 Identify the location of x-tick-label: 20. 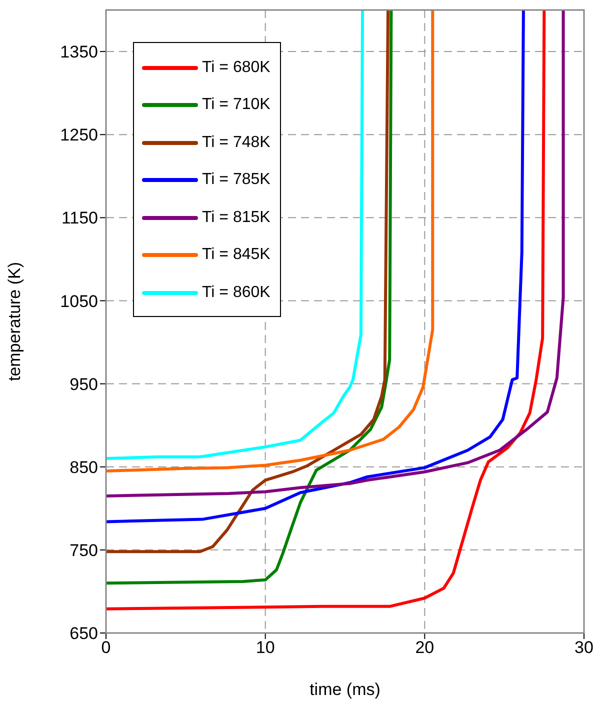
(424, 648).